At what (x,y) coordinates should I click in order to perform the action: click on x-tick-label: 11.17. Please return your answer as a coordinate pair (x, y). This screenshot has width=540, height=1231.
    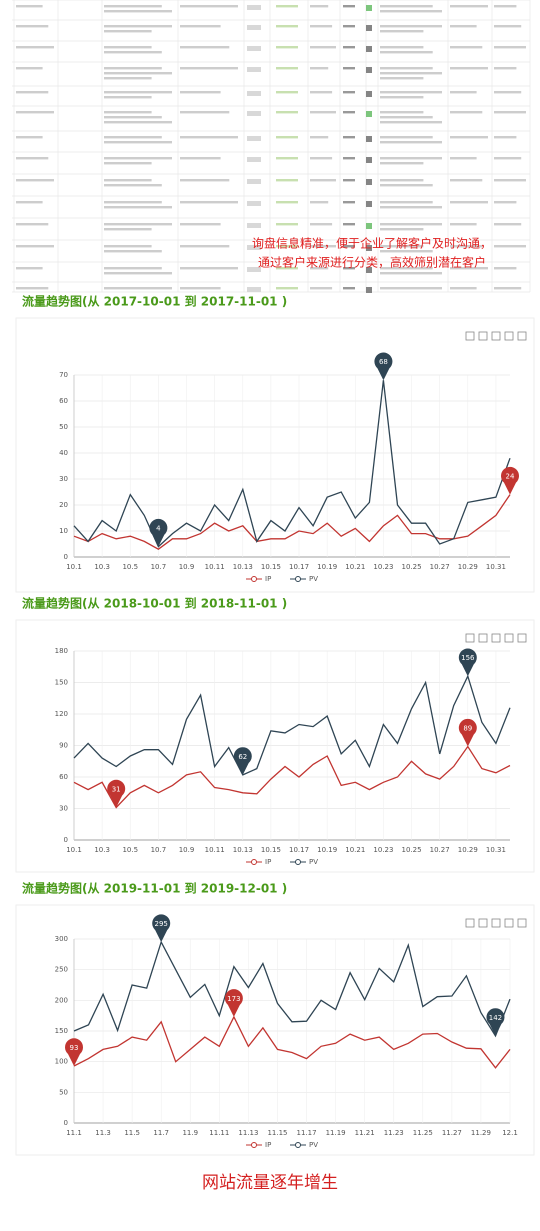
    Looking at the image, I should click on (307, 1133).